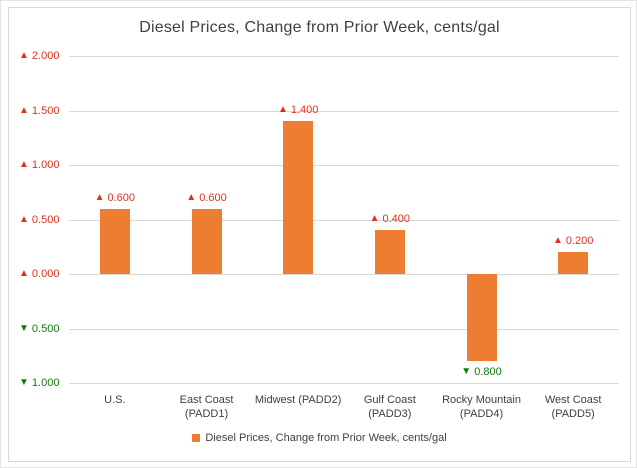 The image size is (637, 468). I want to click on y-axis-tick: ▲ 1.500, so click(39, 111).